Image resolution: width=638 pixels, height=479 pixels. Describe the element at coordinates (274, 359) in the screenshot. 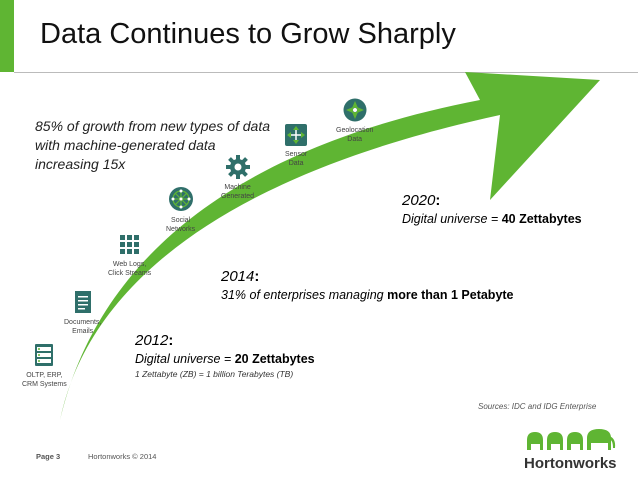

I see `milestone-value: 20 Zettabytes` at that location.